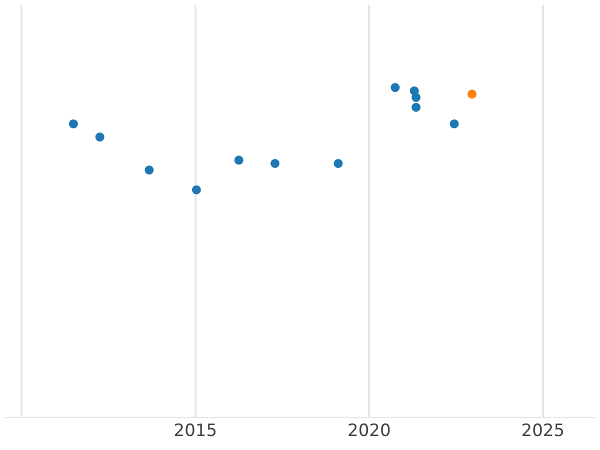 The image size is (600, 450). Describe the element at coordinates (369, 431) in the screenshot. I see `x-tick-label: 2020` at that location.